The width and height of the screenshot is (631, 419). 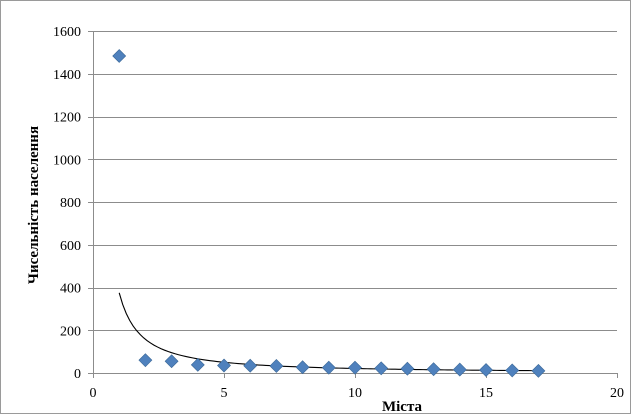 I want to click on x-tick-label: 0, so click(x=93, y=393).